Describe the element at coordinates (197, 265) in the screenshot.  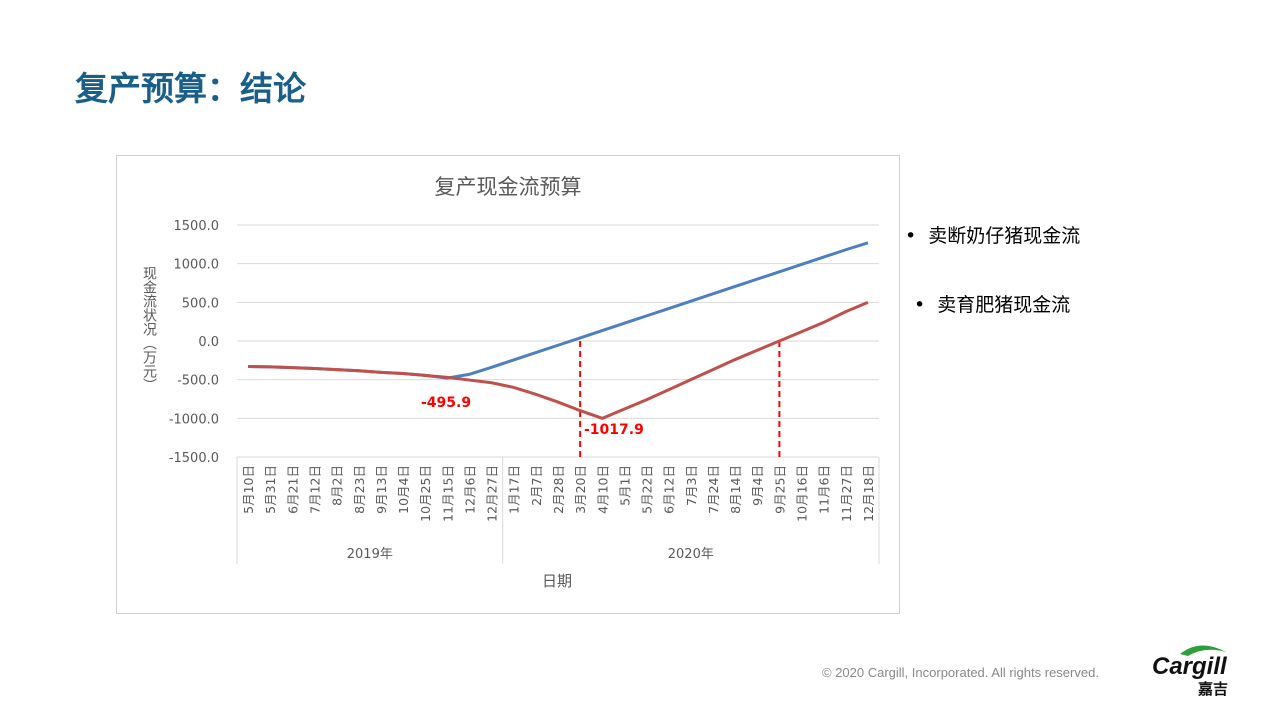
I see `y-tick-label: 1000.0` at that location.